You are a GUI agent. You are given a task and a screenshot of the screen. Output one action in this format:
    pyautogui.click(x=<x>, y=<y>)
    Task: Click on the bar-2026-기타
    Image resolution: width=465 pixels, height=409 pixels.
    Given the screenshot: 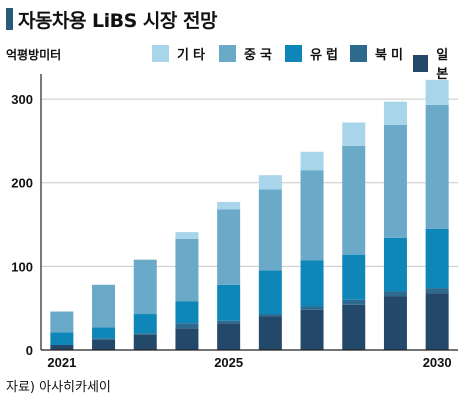 What is the action you would take?
    pyautogui.click(x=270, y=182)
    